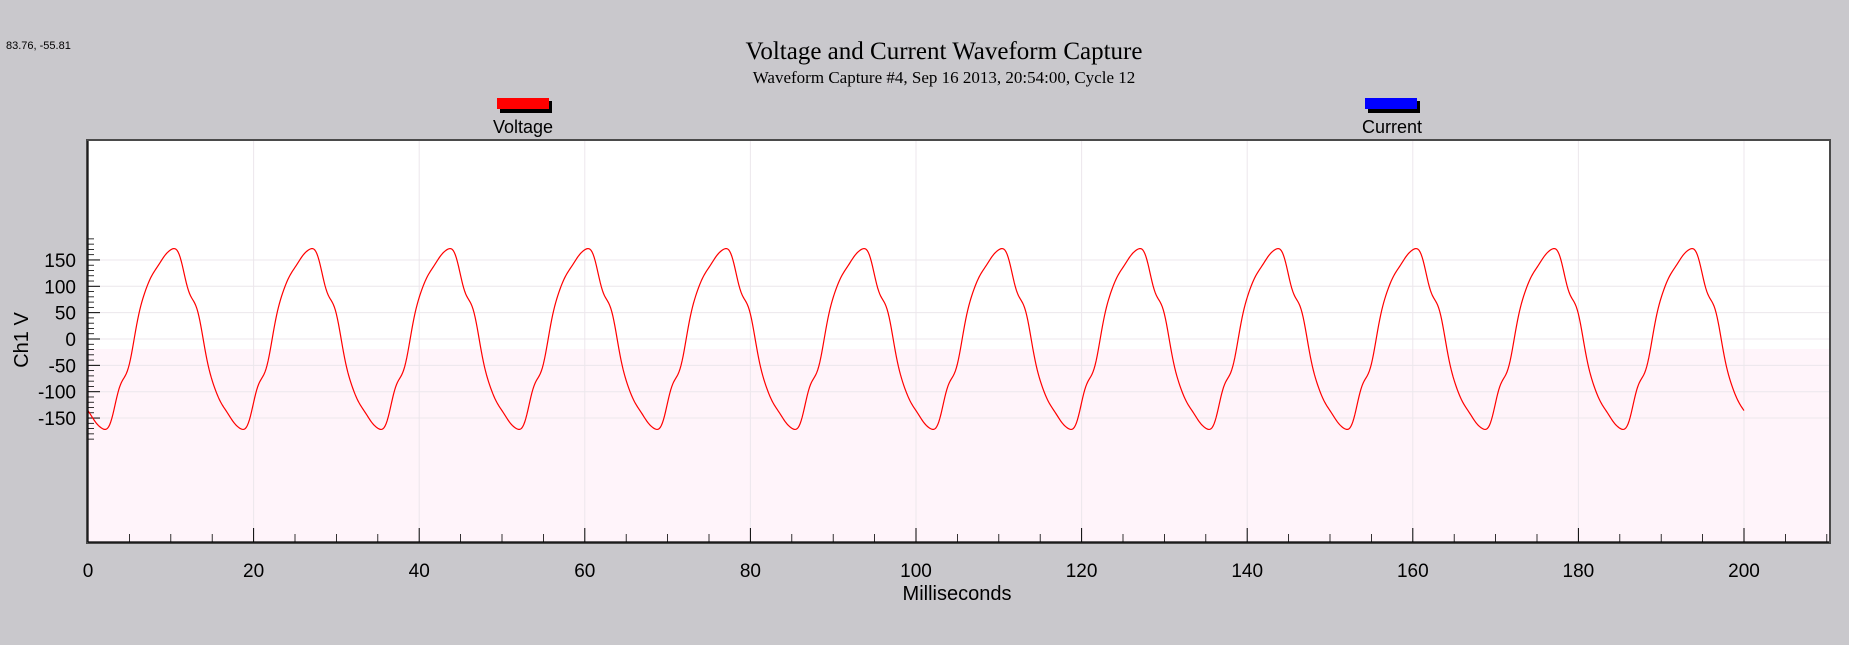 The width and height of the screenshot is (1849, 645). Describe the element at coordinates (38, 46) in the screenshot. I see `cursor-readout: 83.76, -55.81` at that location.